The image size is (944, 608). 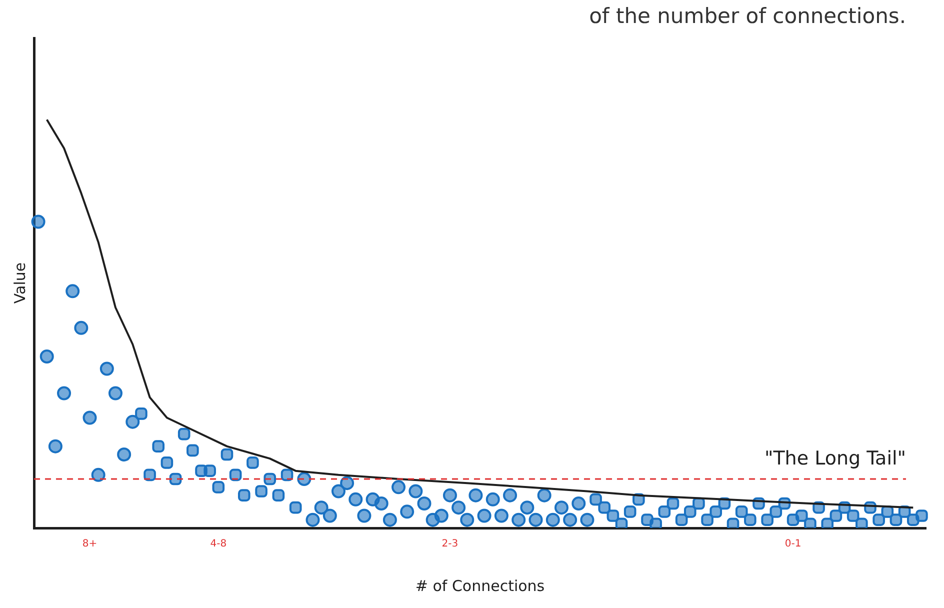 What do you see at coordinates (480, 585) in the screenshot?
I see `x-axis-title: # of Connections` at bounding box center [480, 585].